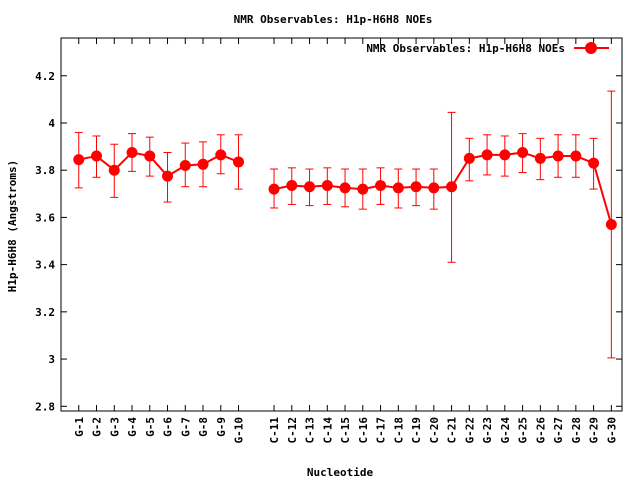 This screenshot has width=640, height=480. I want to click on x-tick-label: C-20, so click(434, 430).